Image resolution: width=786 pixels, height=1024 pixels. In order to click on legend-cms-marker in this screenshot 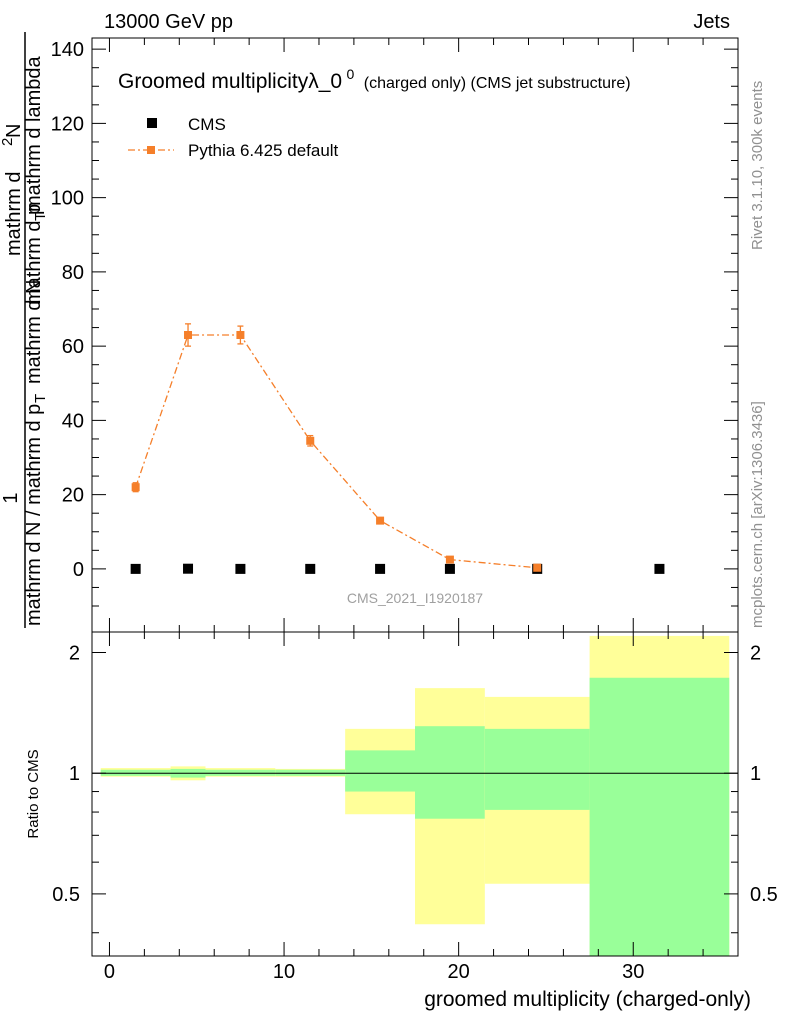, I will do `click(152, 123)`.